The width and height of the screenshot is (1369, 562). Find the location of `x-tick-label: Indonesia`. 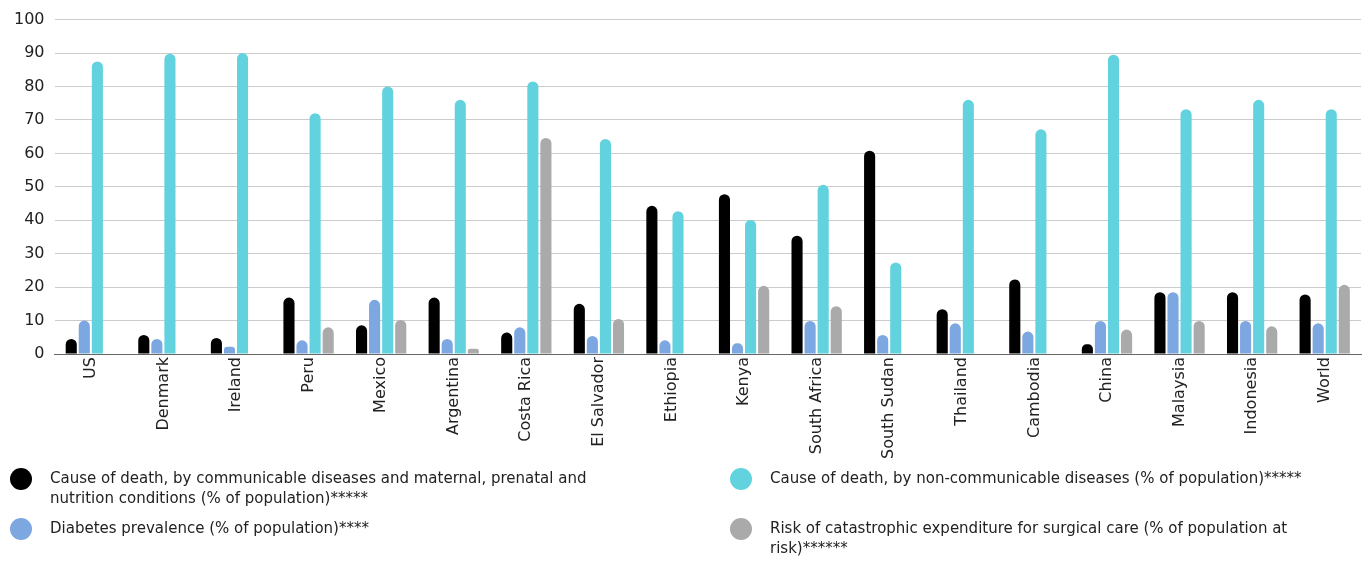

x-tick-label: Indonesia is located at coordinates (1251, 396).